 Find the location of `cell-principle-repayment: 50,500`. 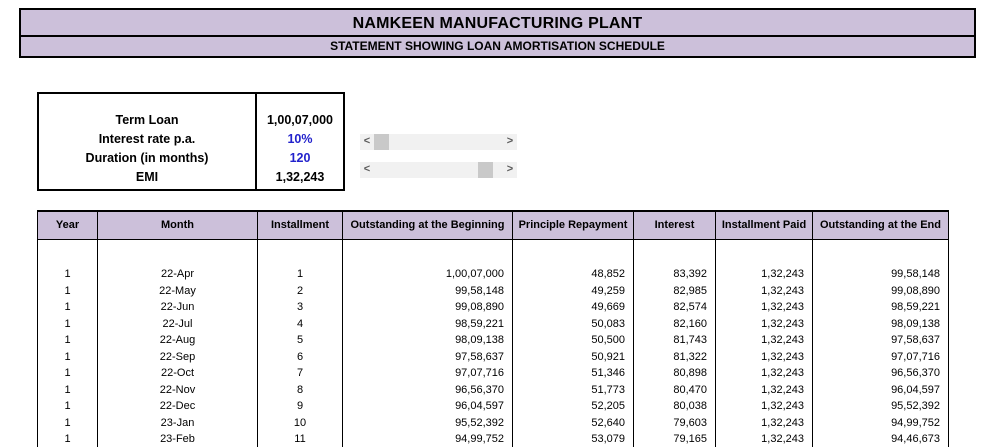

cell-principle-repayment: 50,500 is located at coordinates (573, 340).